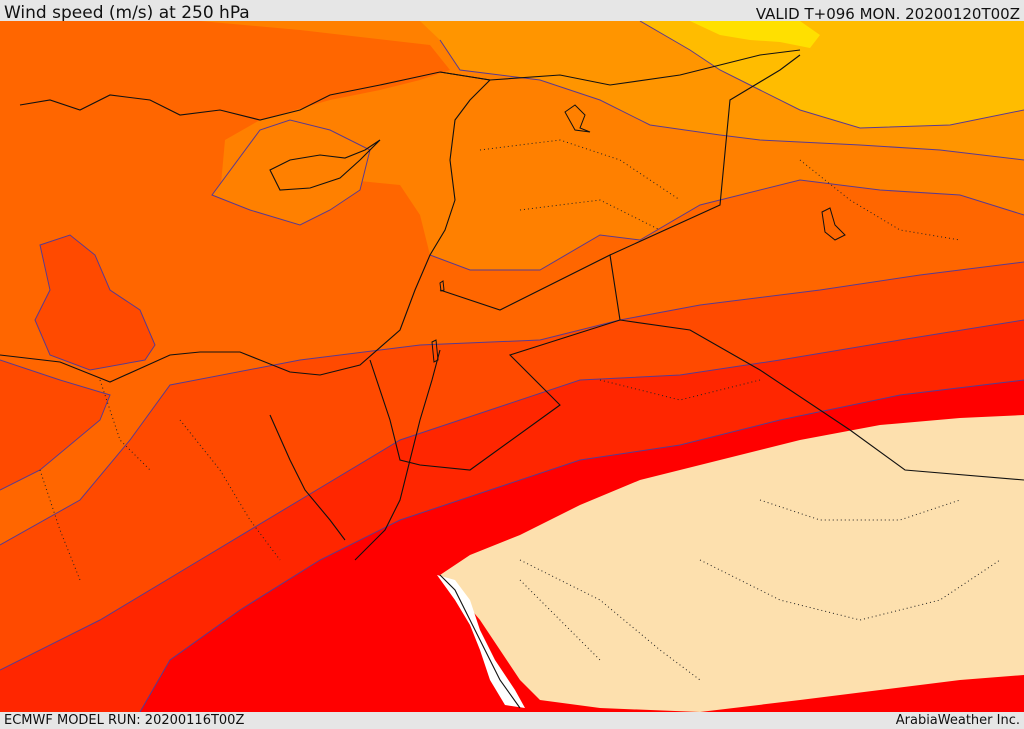 This screenshot has width=1024, height=729. What do you see at coordinates (397, 455) in the screenshot?
I see `red-sea-coast` at bounding box center [397, 455].